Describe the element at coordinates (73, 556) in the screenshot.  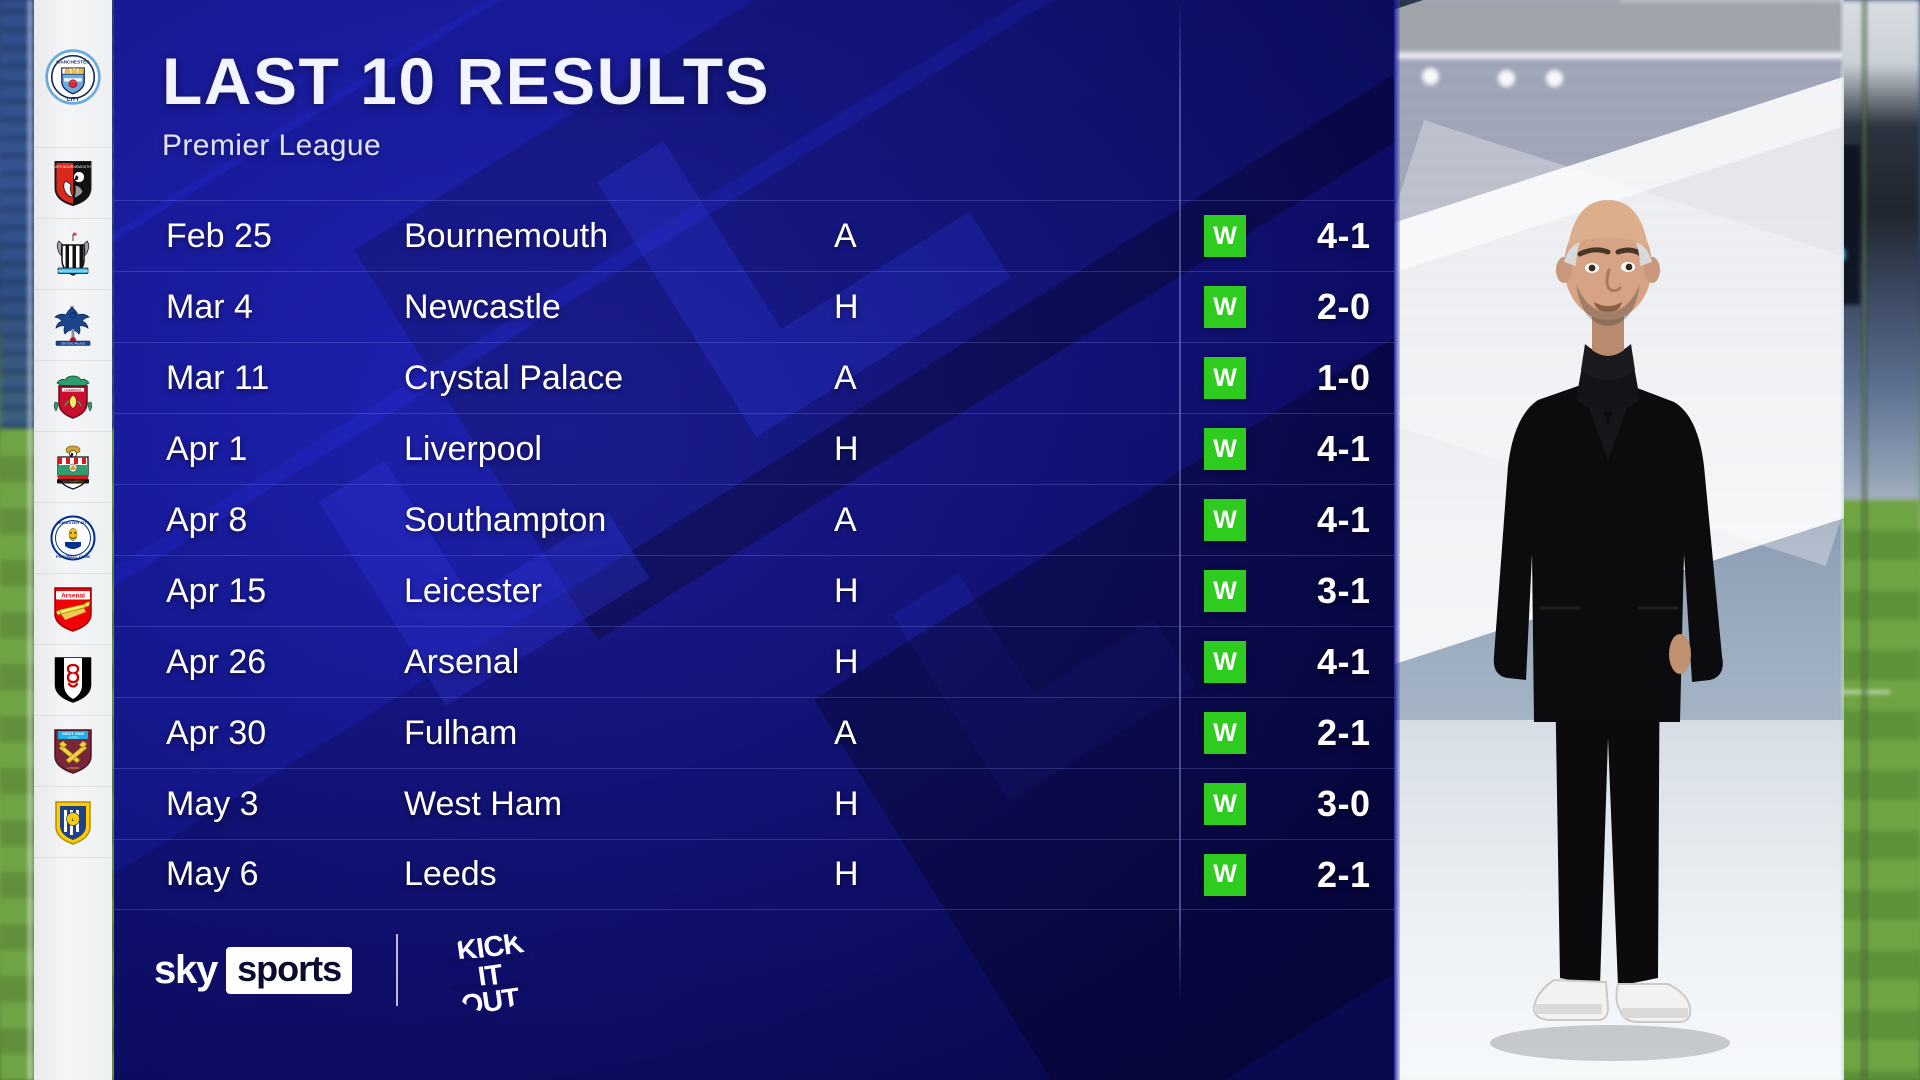
I see `svg-text: FOOTBALL CLUB` at that location.